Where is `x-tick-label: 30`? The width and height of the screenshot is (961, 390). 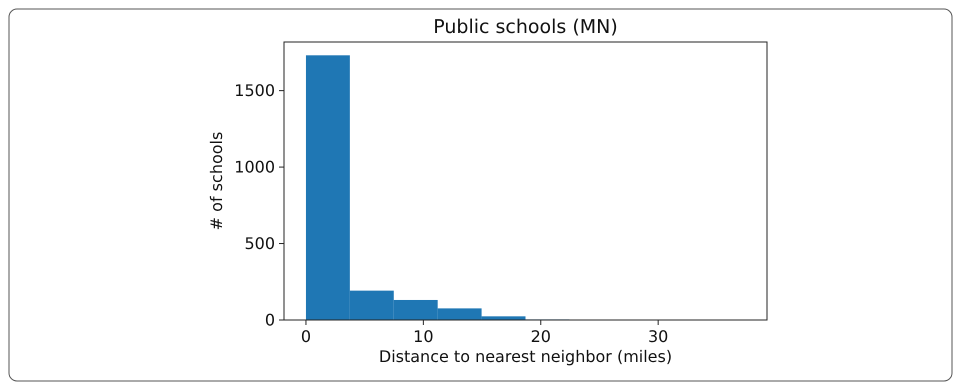
x-tick-label: 30 is located at coordinates (658, 336).